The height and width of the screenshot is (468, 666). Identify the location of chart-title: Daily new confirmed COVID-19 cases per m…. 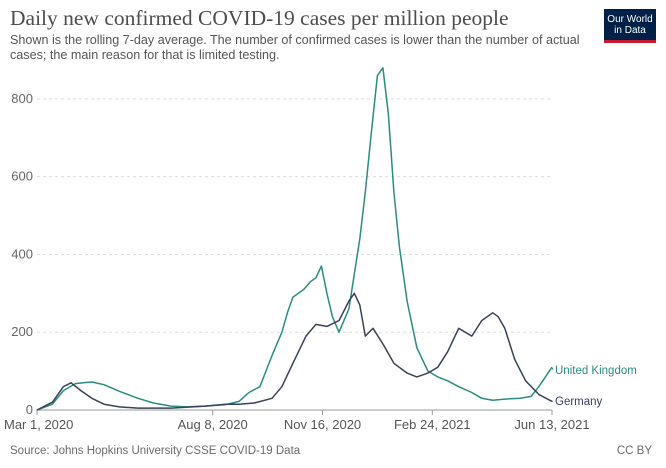
(259, 18).